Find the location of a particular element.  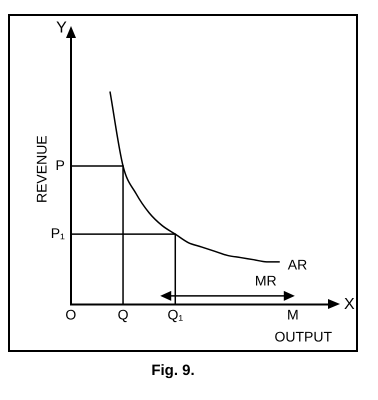

x-tick-label: Q₁ is located at coordinates (175, 314).